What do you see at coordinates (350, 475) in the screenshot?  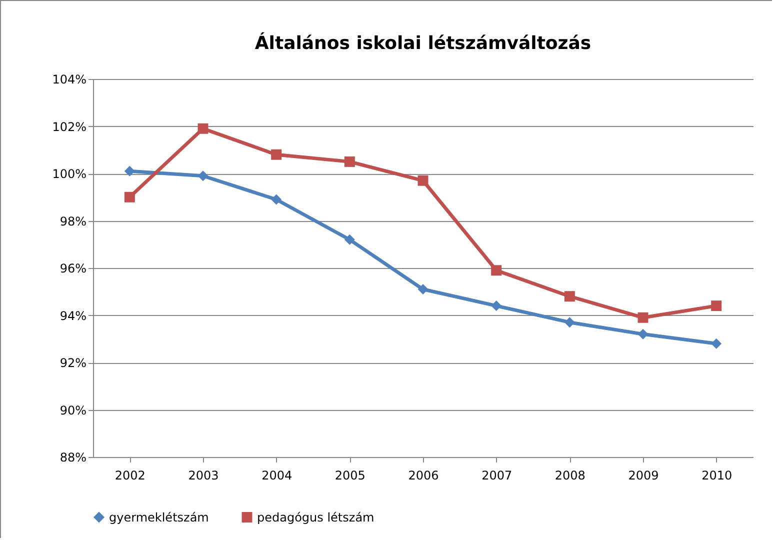 I see `x-tick-label: 2005` at bounding box center [350, 475].